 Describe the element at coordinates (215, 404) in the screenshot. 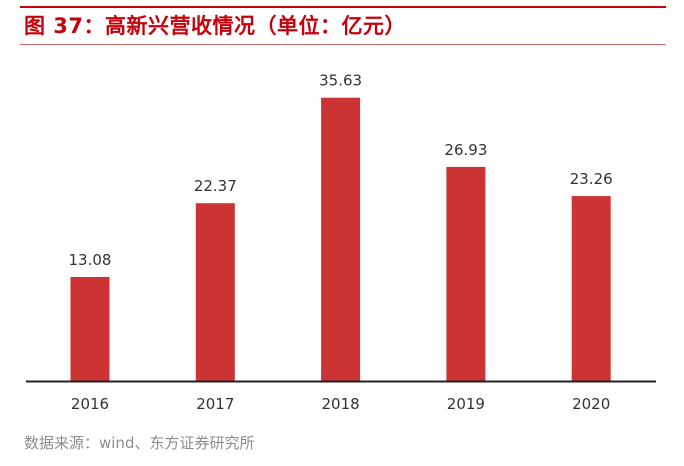

I see `x-tick-2017: 2017` at that location.